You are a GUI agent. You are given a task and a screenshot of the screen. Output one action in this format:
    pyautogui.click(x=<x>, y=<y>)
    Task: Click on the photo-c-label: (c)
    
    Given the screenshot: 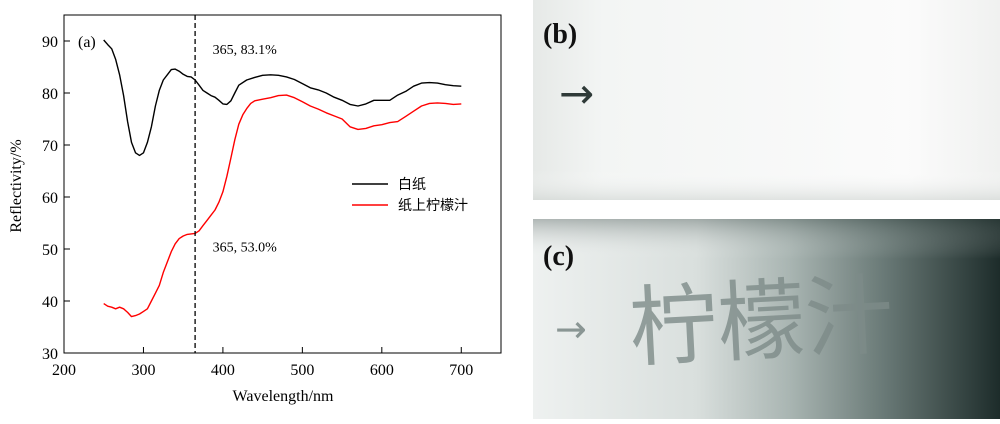 What is the action you would take?
    pyautogui.click(x=558, y=256)
    